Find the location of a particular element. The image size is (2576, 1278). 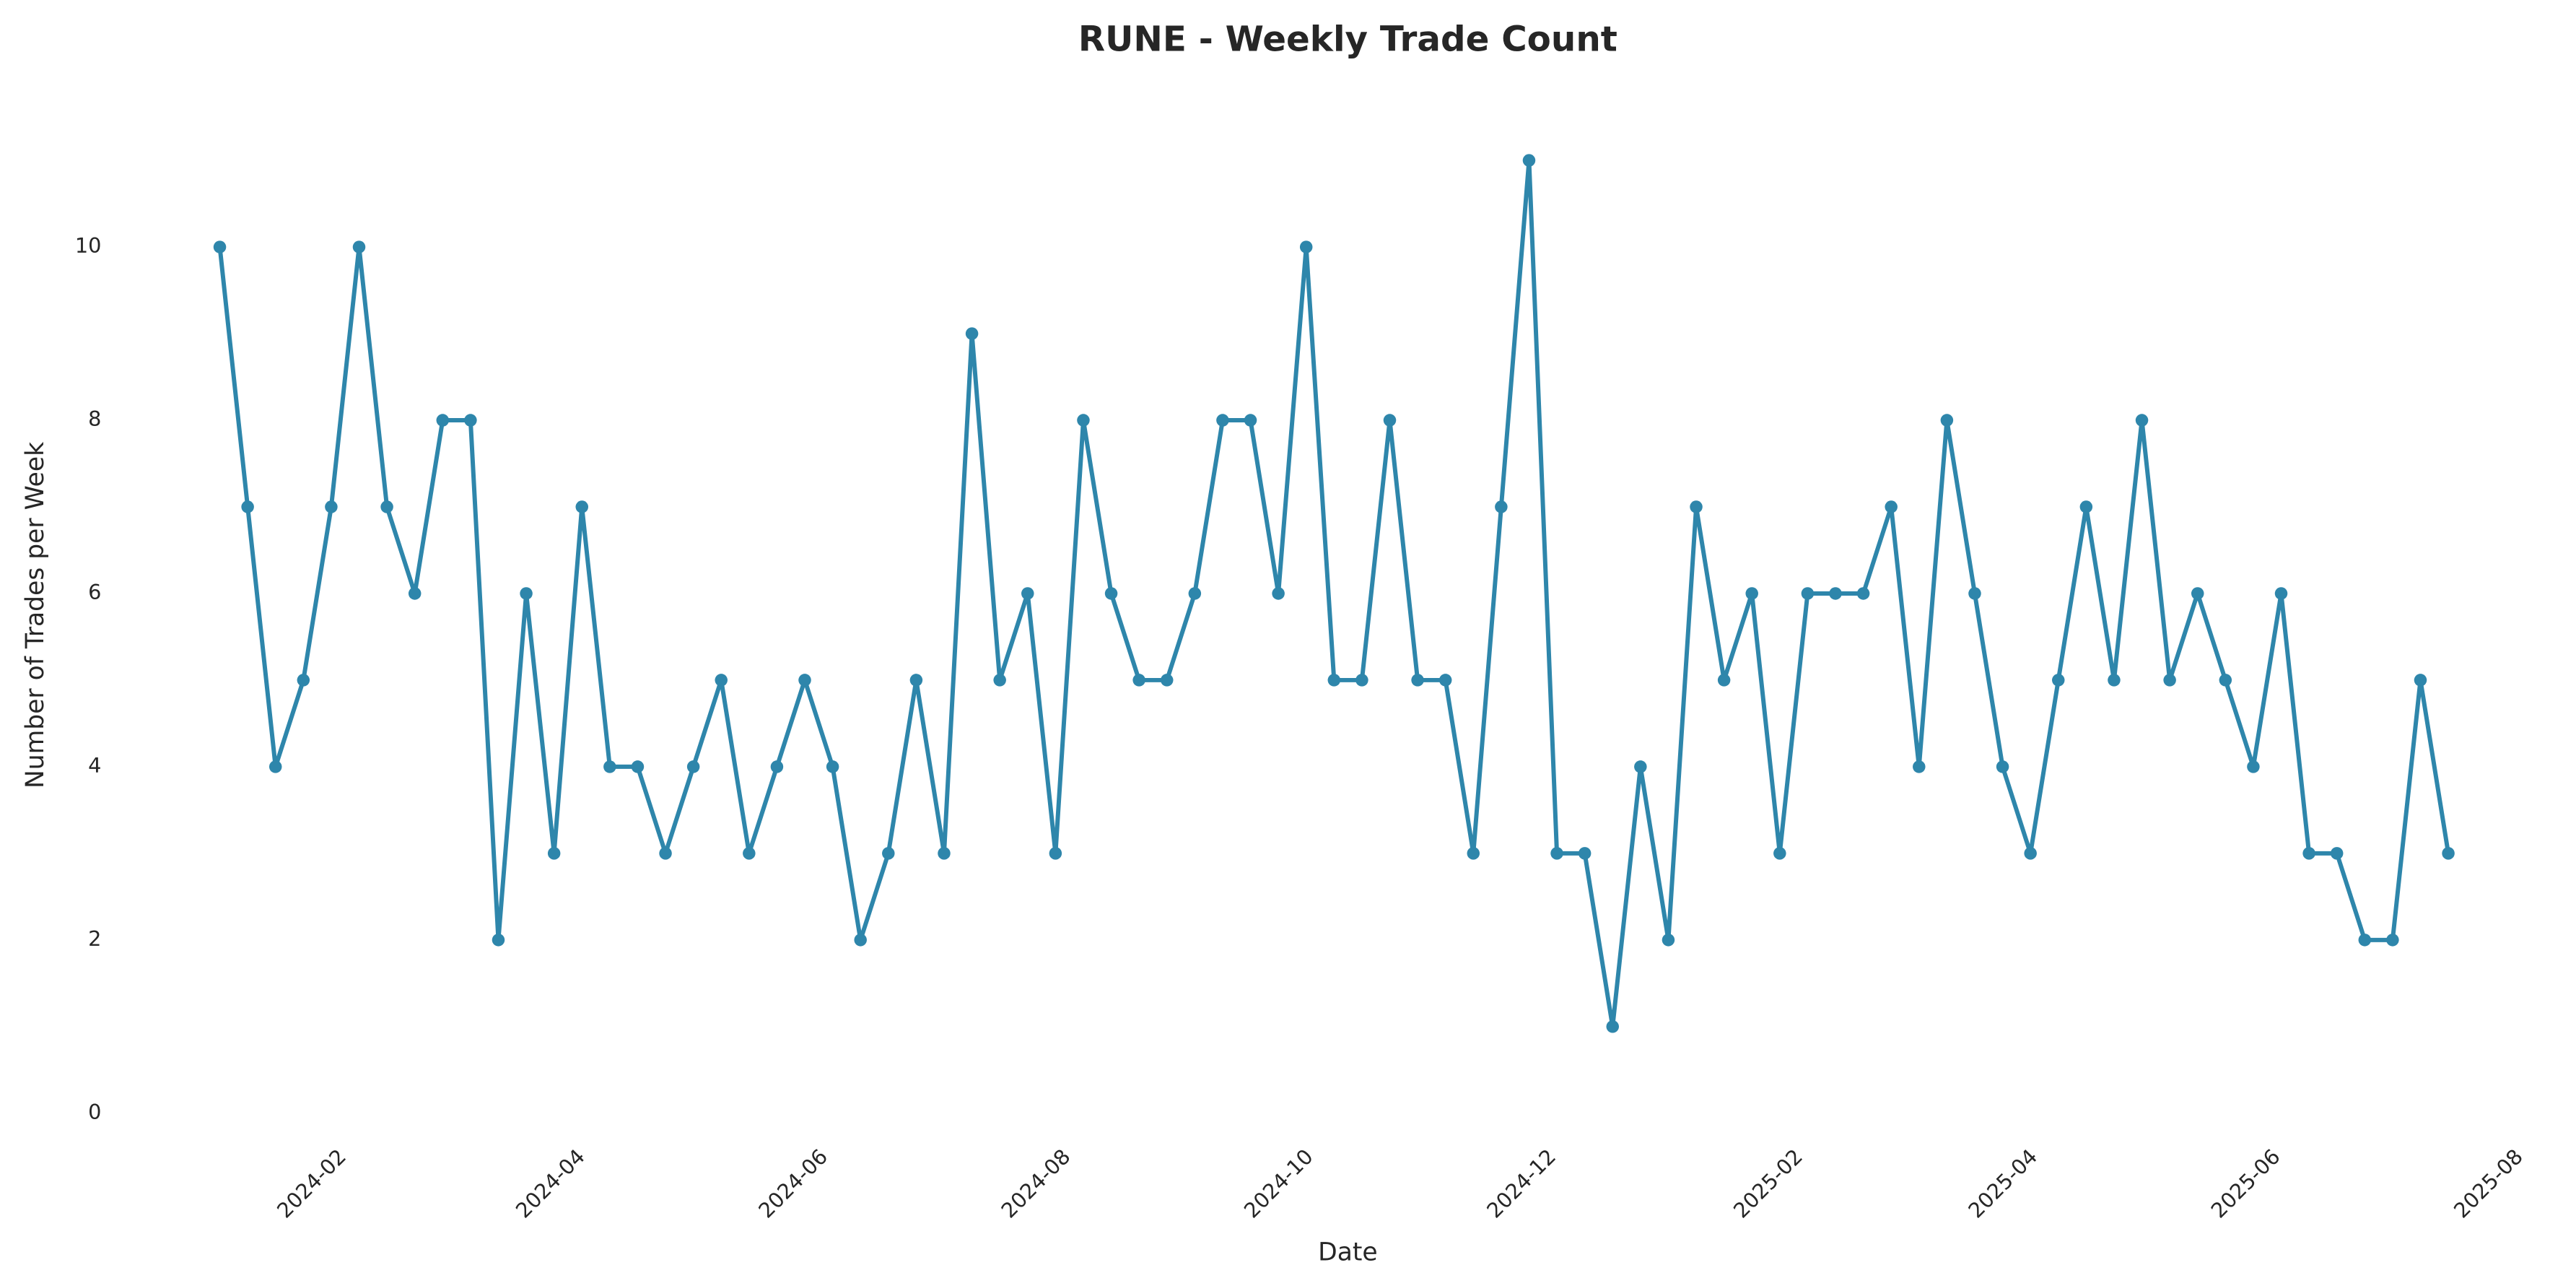

y-tick-label: 2 is located at coordinates (94, 939).